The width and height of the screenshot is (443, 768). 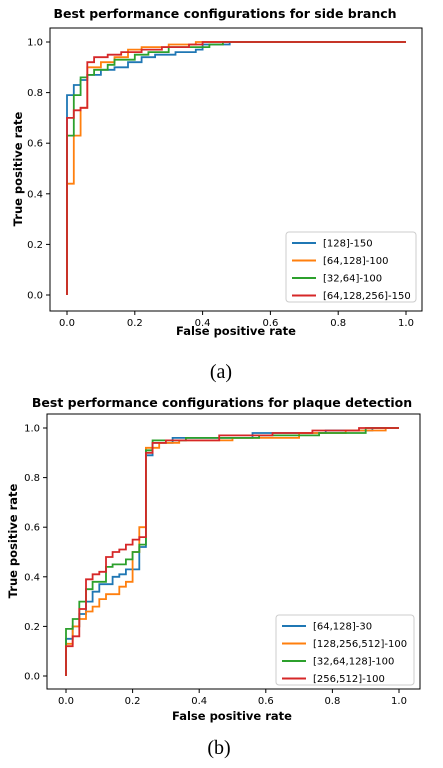 What do you see at coordinates (367, 296) in the screenshot?
I see `legend-label: [64,128,256]-150` at bounding box center [367, 296].